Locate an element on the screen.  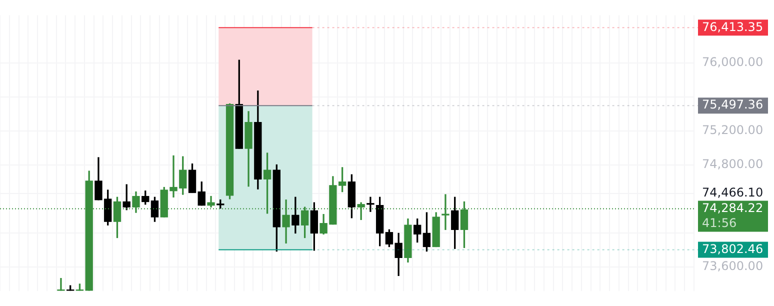
ref-line-label: 76,413.35 is located at coordinates (733, 27).